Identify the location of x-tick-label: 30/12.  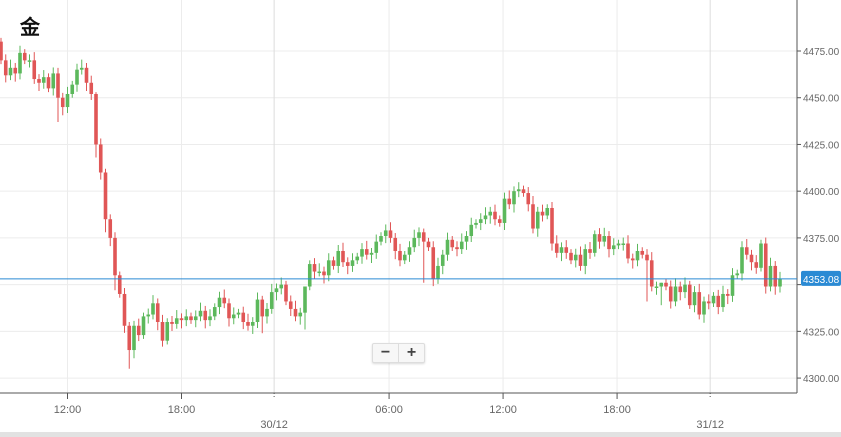
(274, 425).